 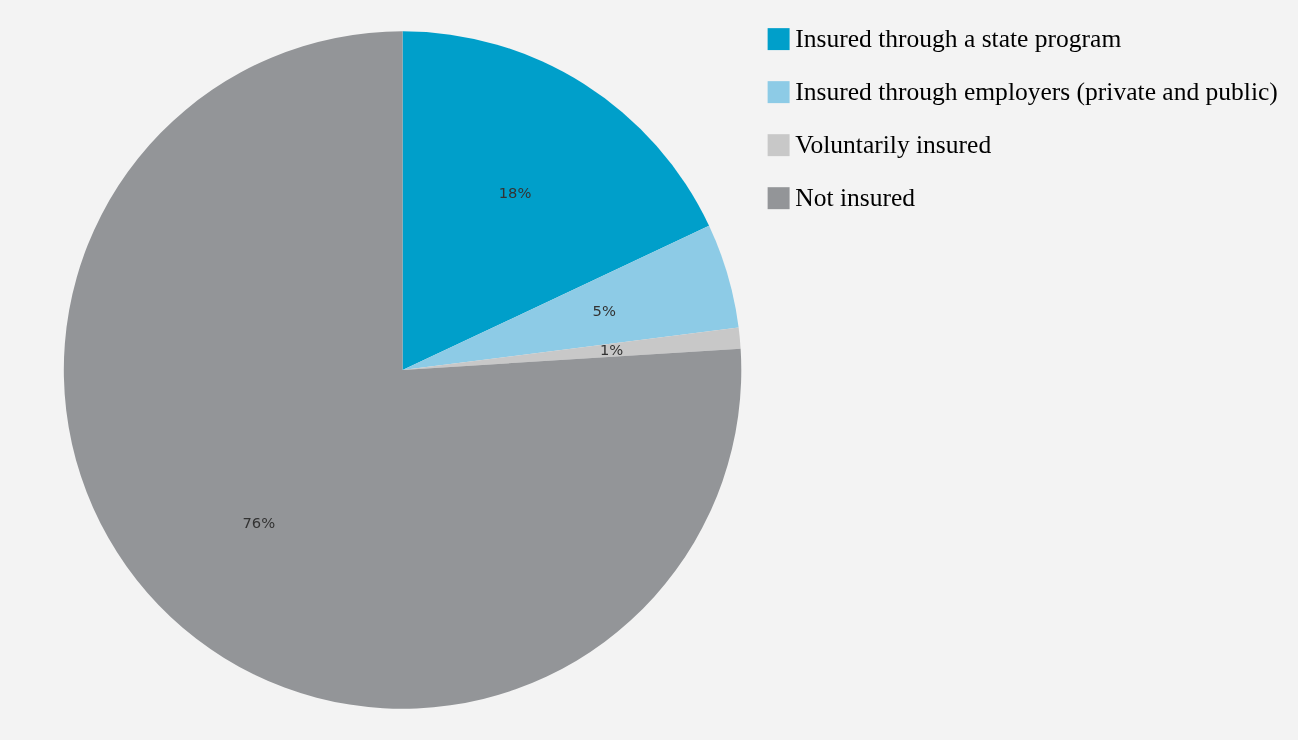 What do you see at coordinates (893, 145) in the screenshot?
I see `legend-label: Voluntarily insured` at bounding box center [893, 145].